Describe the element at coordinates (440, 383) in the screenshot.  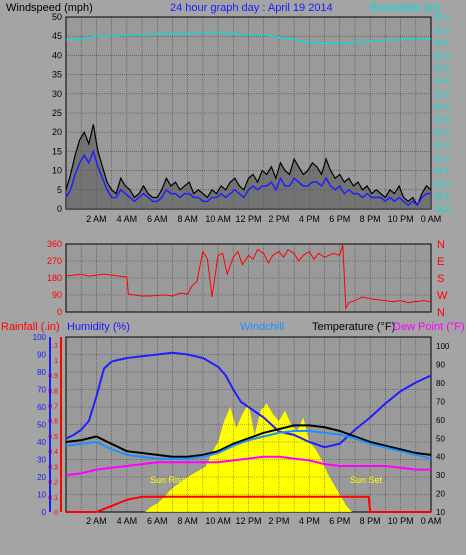
I see `temperature-tick-label: 80` at that location.